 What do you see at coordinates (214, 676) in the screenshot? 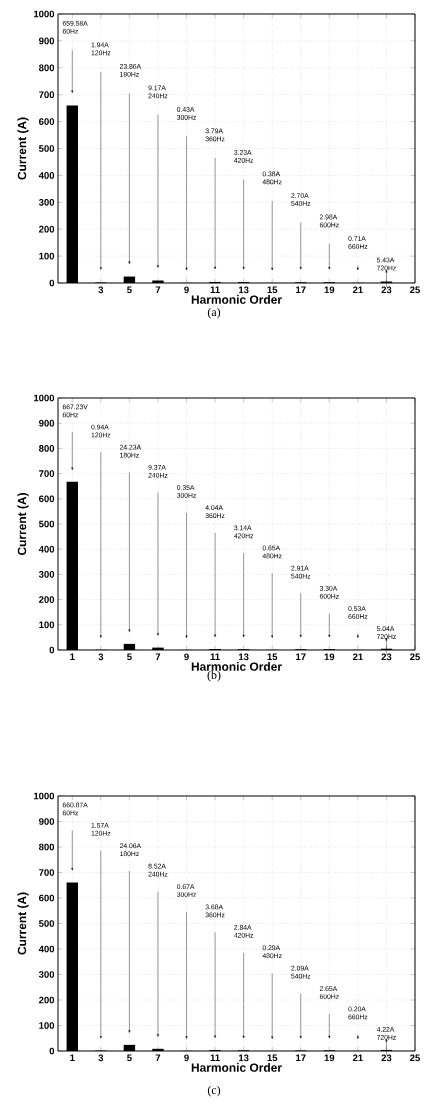
I see `text: (b)` at bounding box center [214, 676].